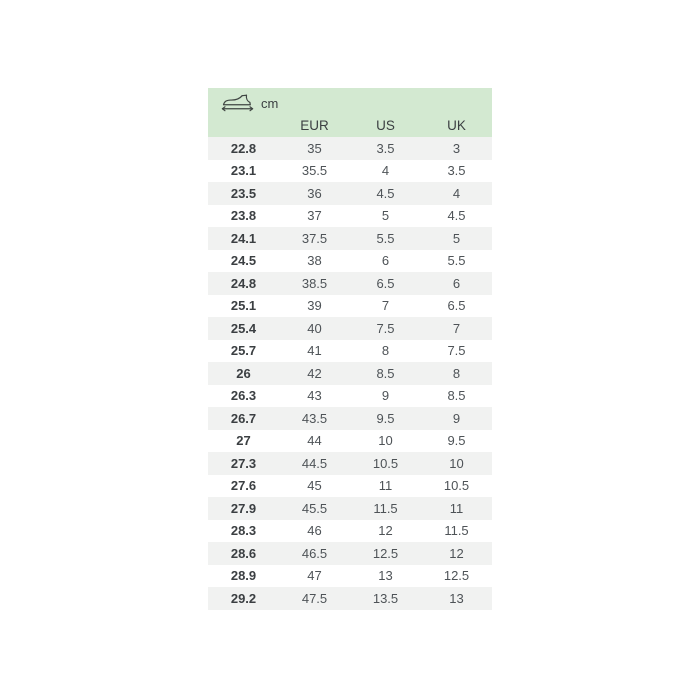  Describe the element at coordinates (243, 508) in the screenshot. I see `cell-cm: 27.9` at that location.